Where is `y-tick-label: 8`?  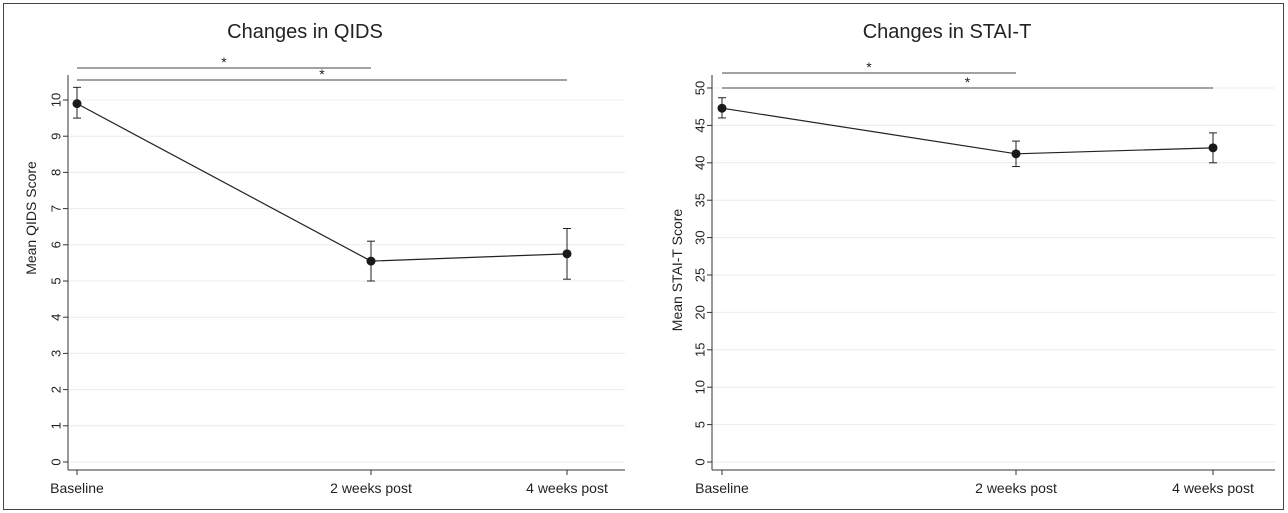 y-tick-label: 8 is located at coordinates (56, 172).